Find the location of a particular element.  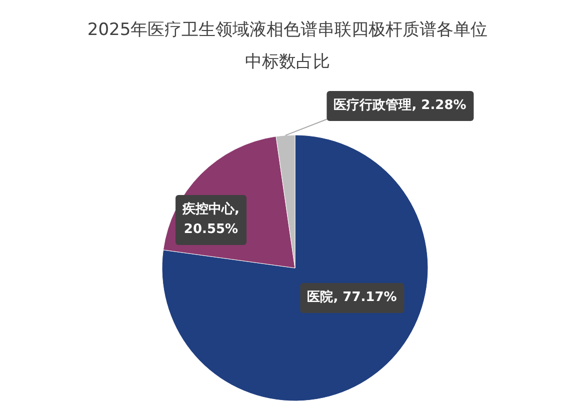

slice-label: 疾控中心, 20.55% is located at coordinates (211, 220).